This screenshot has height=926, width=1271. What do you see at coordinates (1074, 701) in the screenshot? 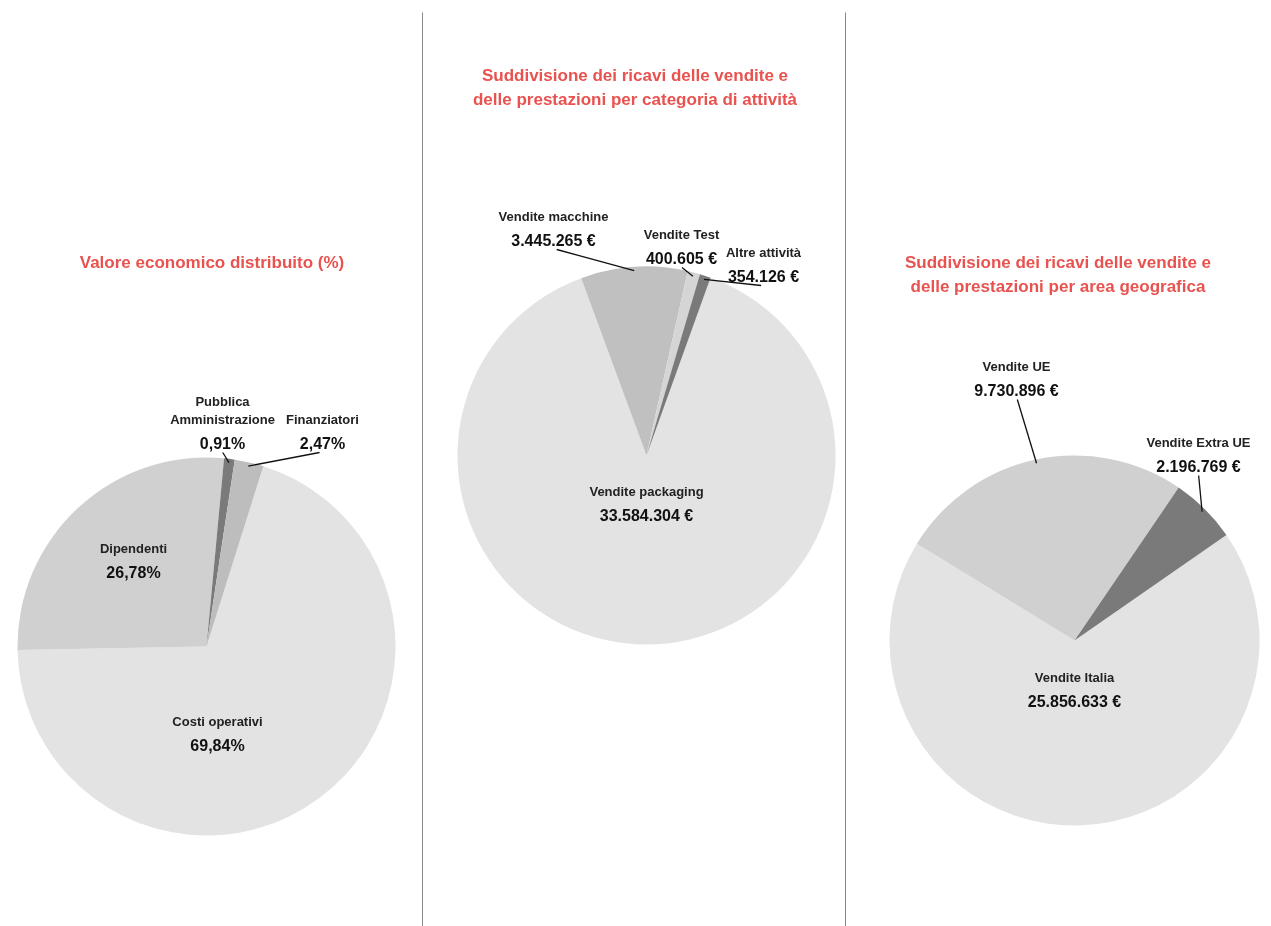
I see `data-label: 25.856.633 €` at bounding box center [1074, 701].